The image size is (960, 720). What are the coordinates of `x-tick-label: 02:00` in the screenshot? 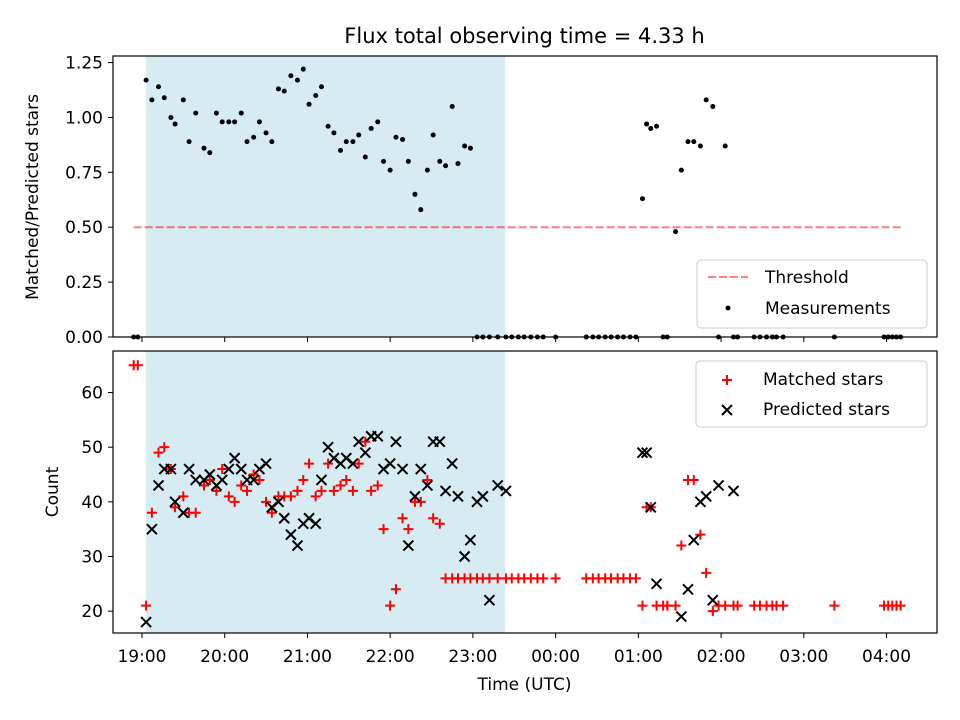 It's located at (721, 657).